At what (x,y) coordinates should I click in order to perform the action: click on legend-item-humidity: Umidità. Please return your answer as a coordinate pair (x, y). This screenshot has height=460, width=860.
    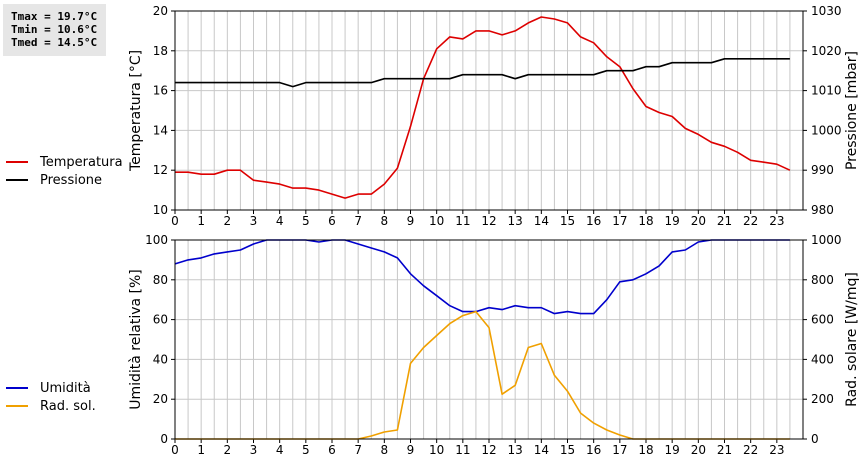
    Looking at the image, I should click on (51, 388).